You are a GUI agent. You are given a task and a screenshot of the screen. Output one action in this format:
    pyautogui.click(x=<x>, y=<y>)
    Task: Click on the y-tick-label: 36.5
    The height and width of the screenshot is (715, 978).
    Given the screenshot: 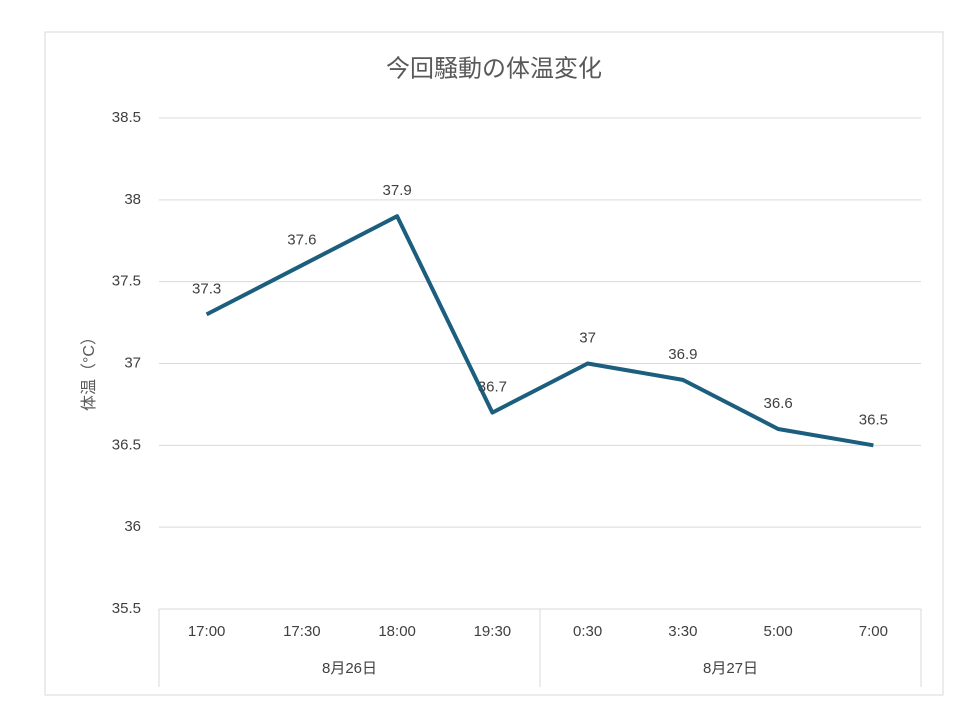 What is the action you would take?
    pyautogui.click(x=126, y=444)
    